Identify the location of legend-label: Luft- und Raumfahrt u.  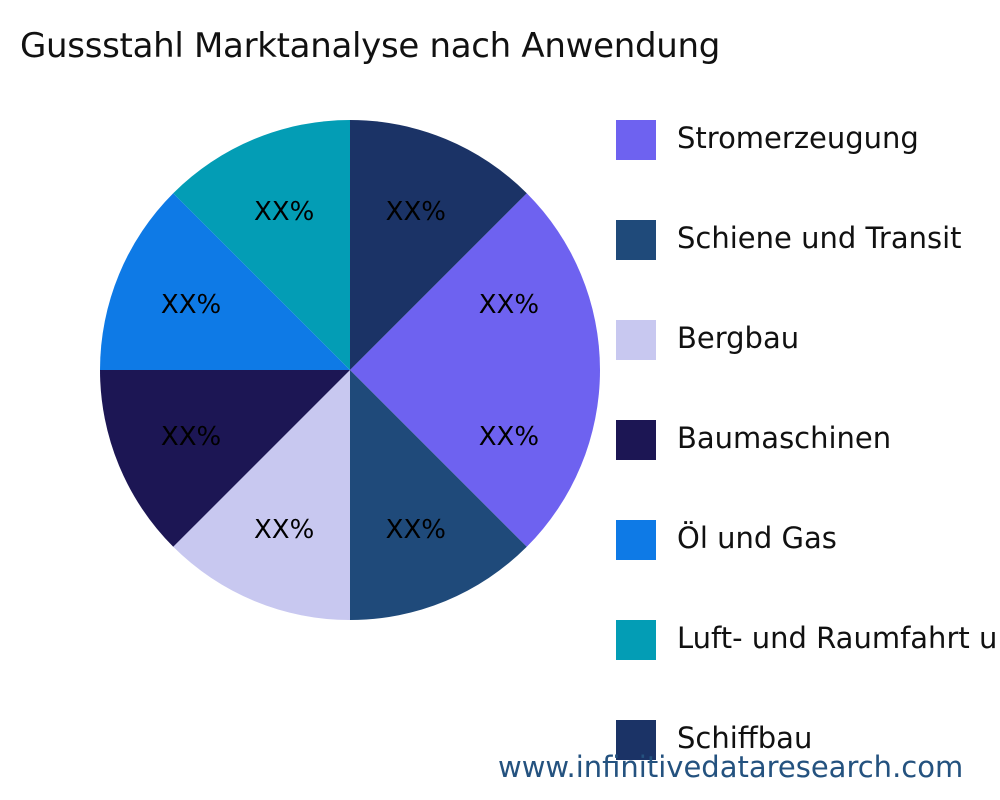
(837, 638).